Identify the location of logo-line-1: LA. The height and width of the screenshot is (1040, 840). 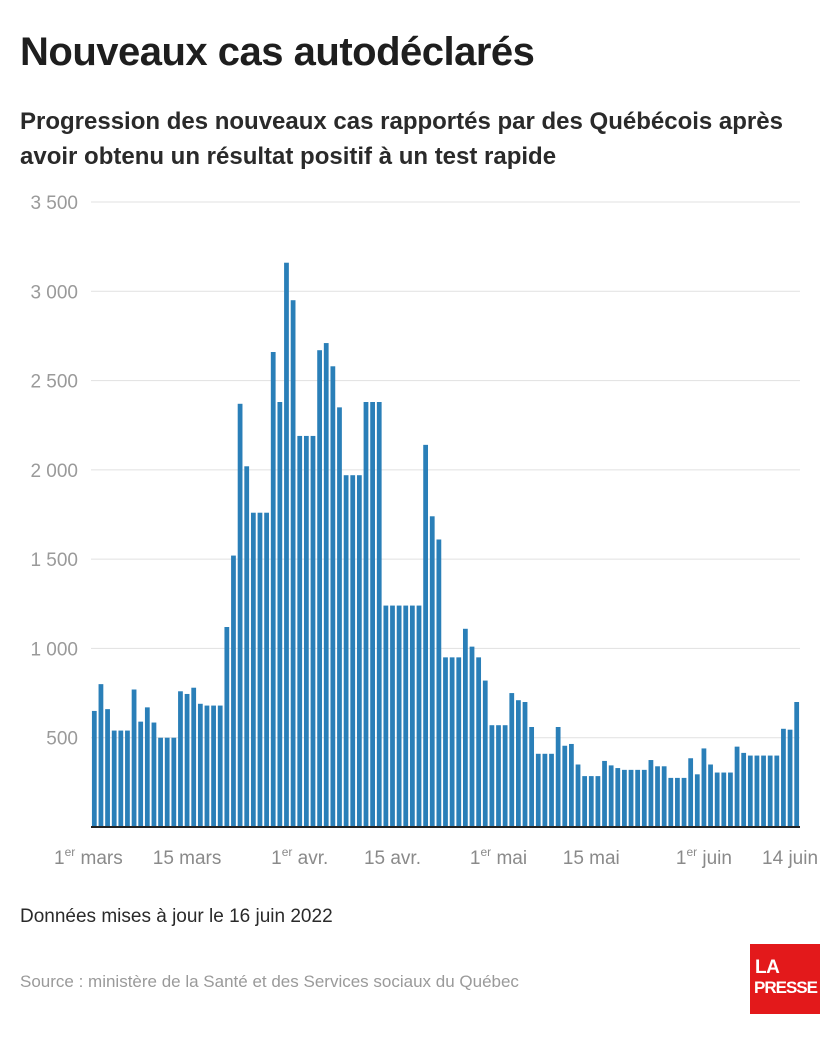
(767, 967).